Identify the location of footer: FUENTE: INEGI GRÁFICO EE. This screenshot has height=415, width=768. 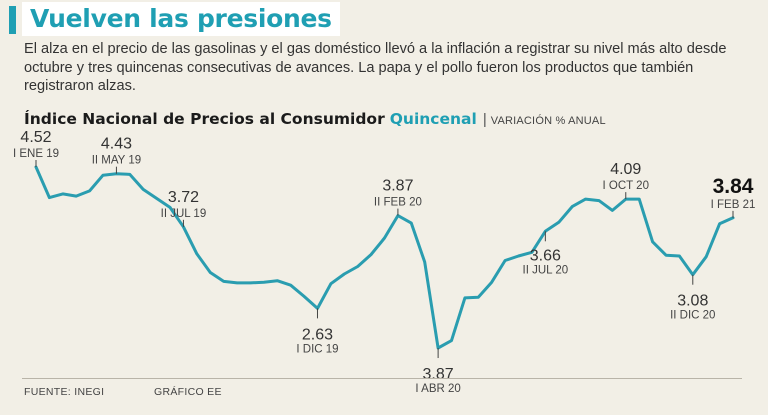
(122, 392).